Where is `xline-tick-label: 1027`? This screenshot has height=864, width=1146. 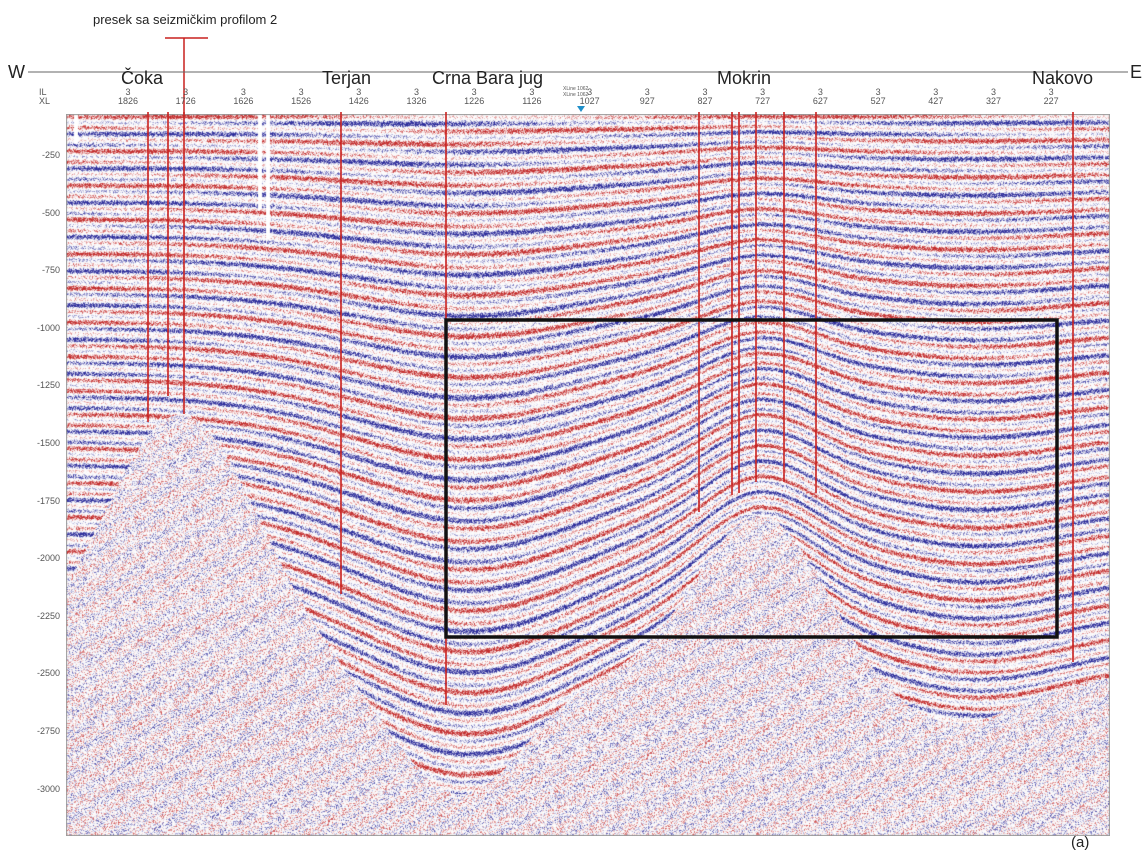
xline-tick-label: 1027 is located at coordinates (589, 101).